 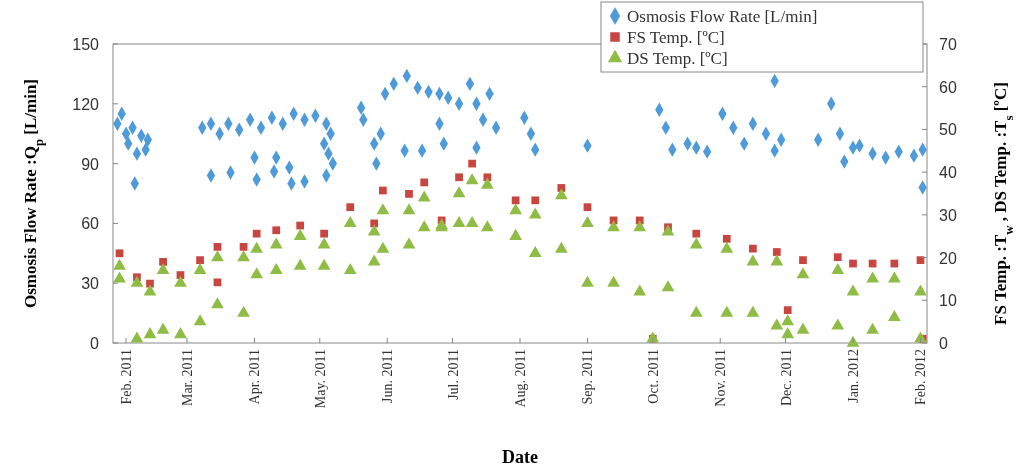 I want to click on y2-tick-label: 50, so click(x=948, y=130).